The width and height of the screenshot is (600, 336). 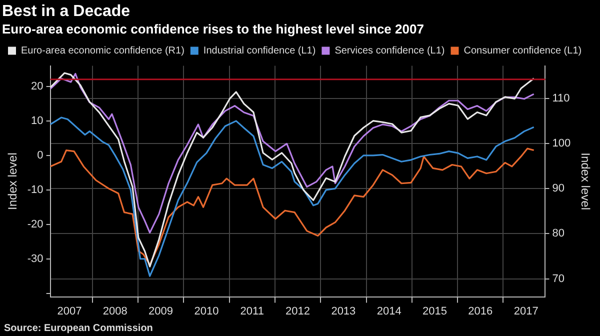 What do you see at coordinates (523, 51) in the screenshot?
I see `legend-label: Consumer confidence (L1)` at bounding box center [523, 51].